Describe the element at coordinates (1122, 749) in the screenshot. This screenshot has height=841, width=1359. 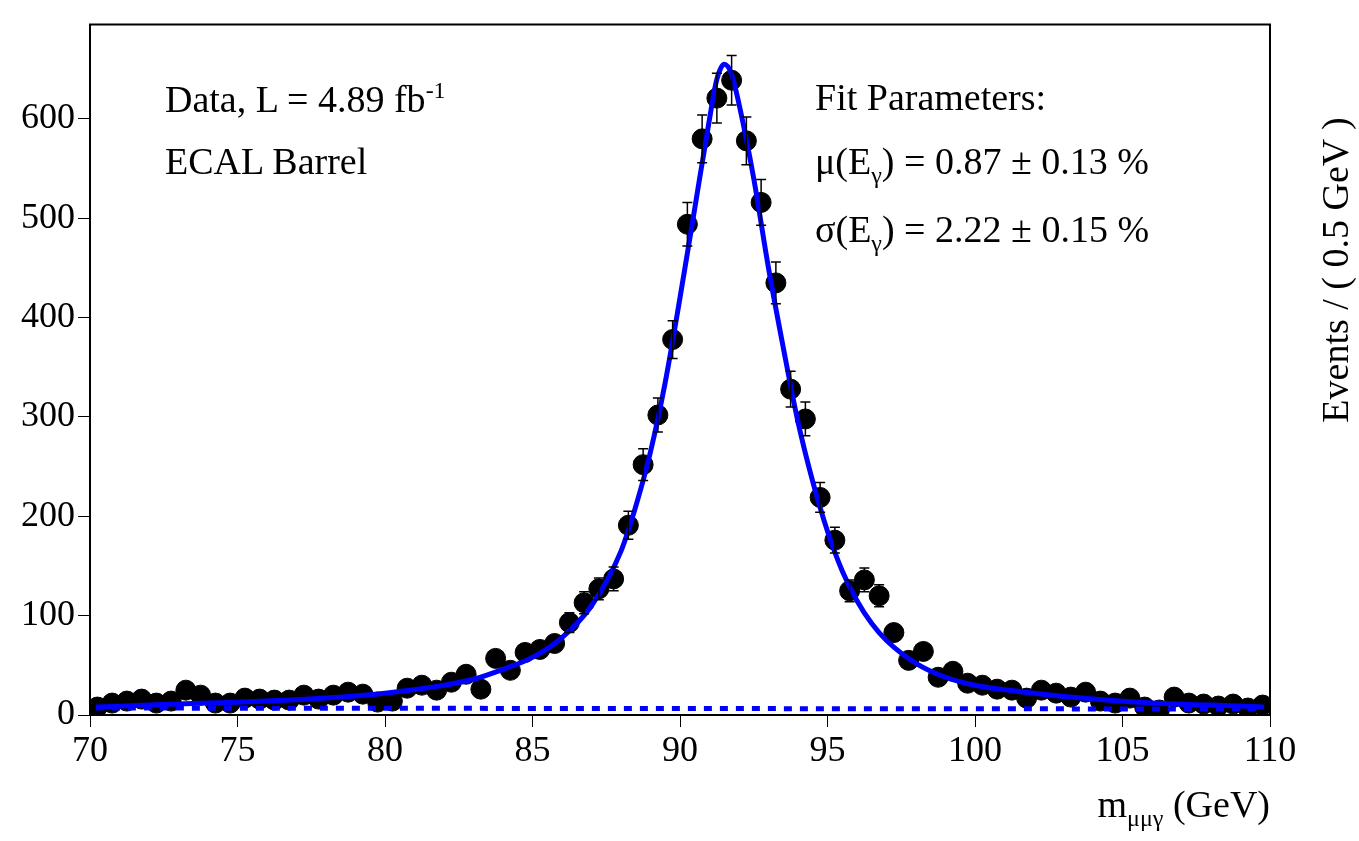
I see `x-tick-label: 105` at that location.